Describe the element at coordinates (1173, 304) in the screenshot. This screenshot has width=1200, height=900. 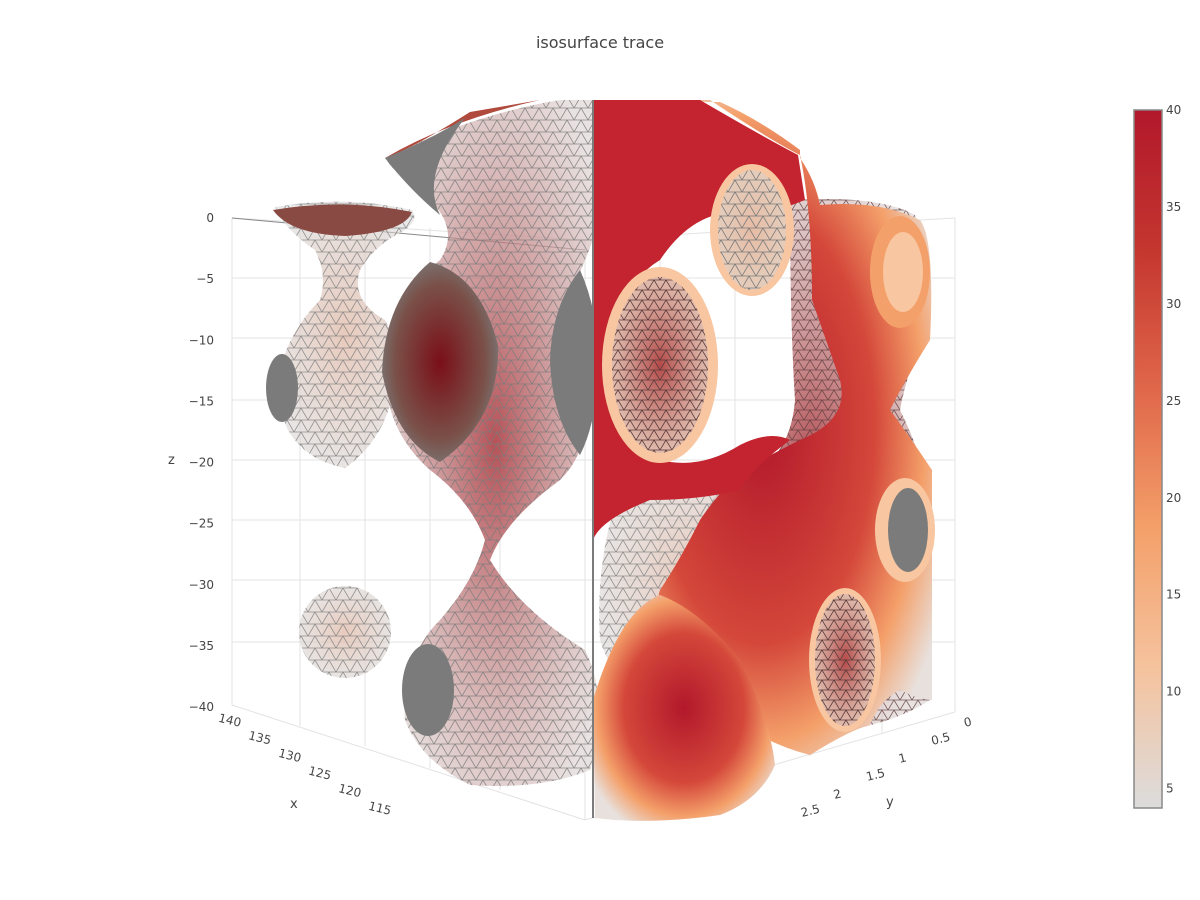
I see `colorbar-tick-label: 30` at that location.